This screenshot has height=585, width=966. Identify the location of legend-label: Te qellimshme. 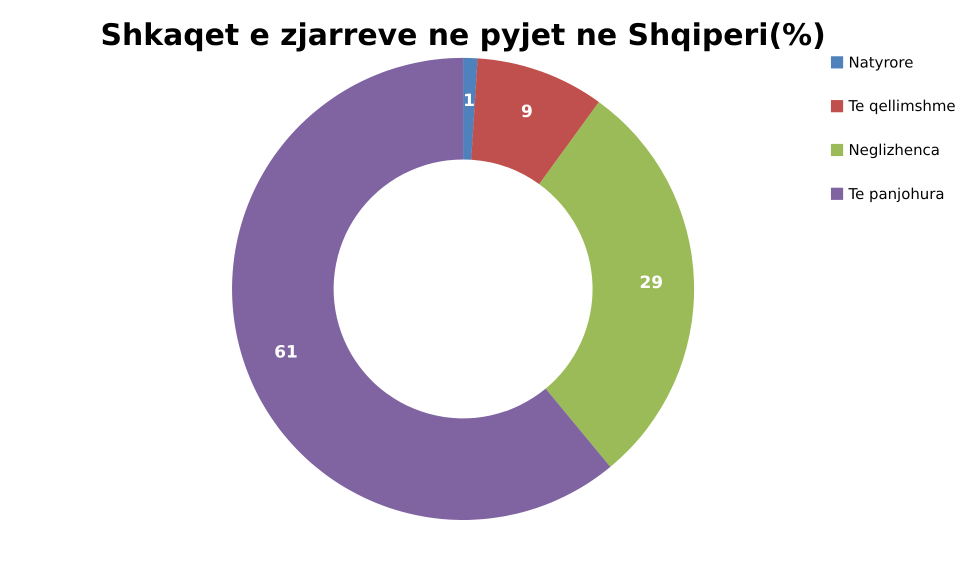
(901, 106).